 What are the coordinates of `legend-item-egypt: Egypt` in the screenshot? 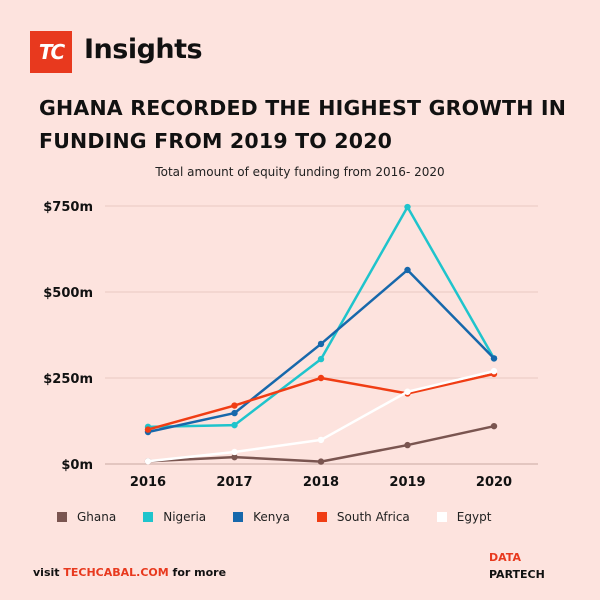 It's located at (464, 517).